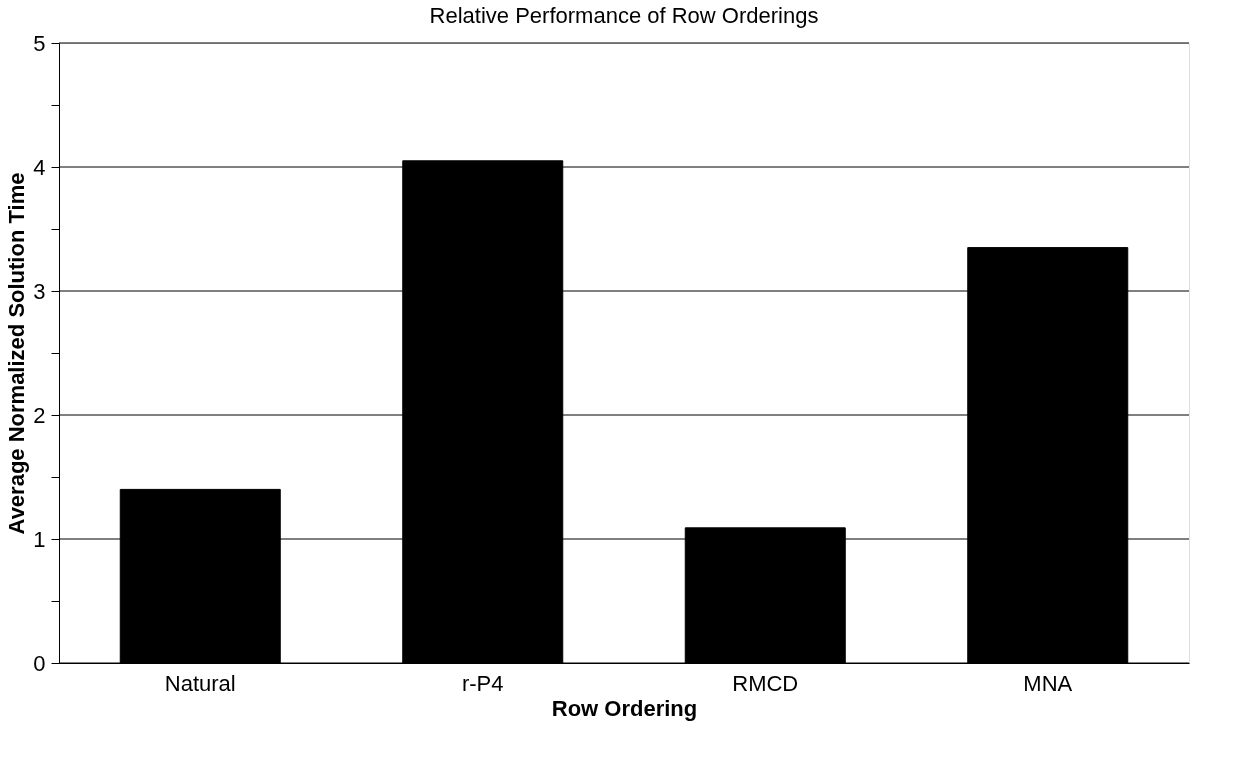  What do you see at coordinates (39, 415) in the screenshot?
I see `y-tick-label: 2` at bounding box center [39, 415].